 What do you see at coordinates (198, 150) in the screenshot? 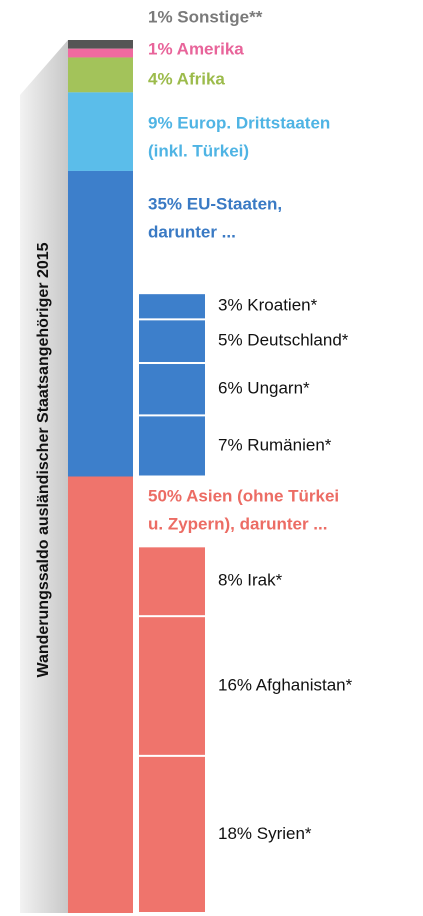
I see `segment-label: (inkl. Türkei)` at bounding box center [198, 150].